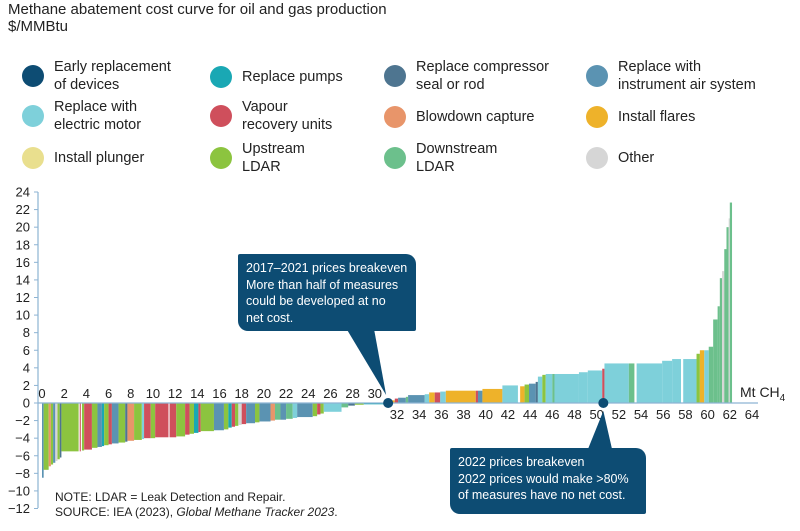  I want to click on callout-line: 2022 prices breakeven, so click(521, 462).